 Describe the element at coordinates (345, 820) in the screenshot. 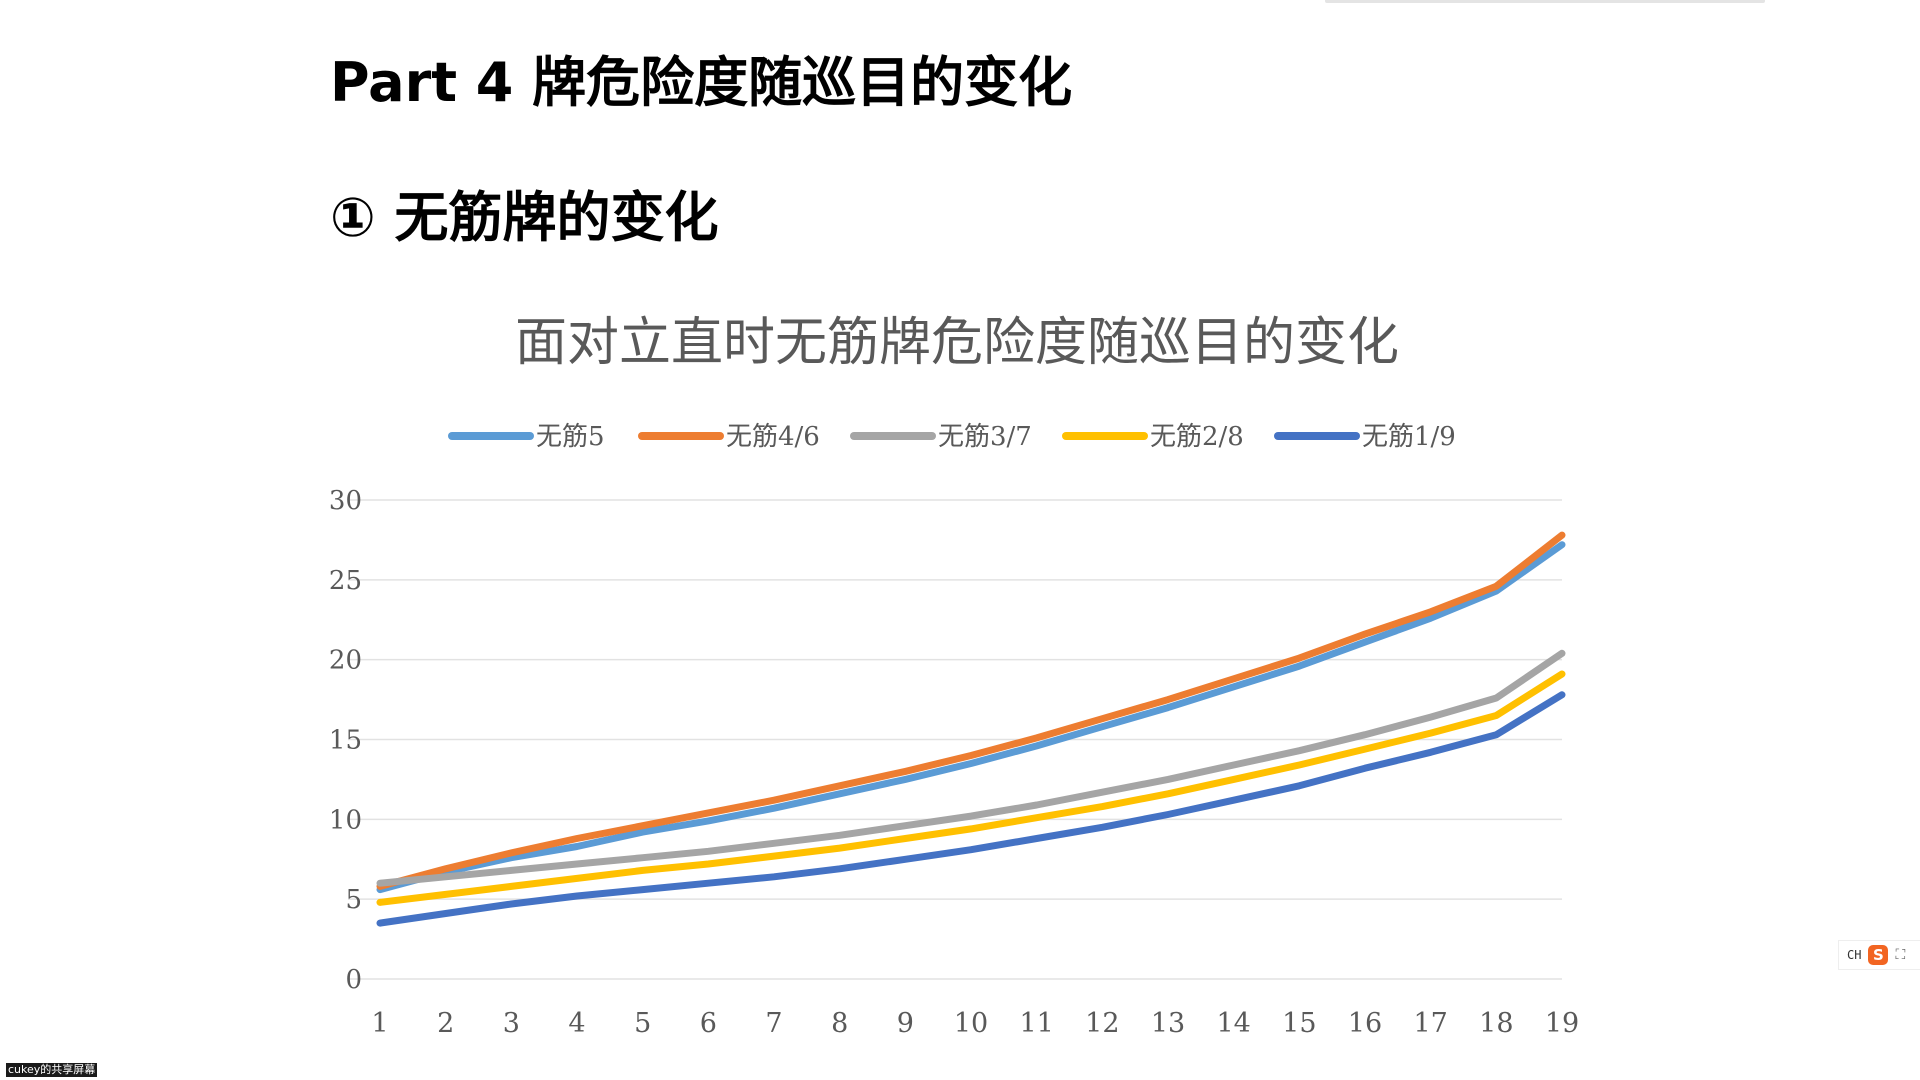

I see `y-tick-label: 10` at that location.